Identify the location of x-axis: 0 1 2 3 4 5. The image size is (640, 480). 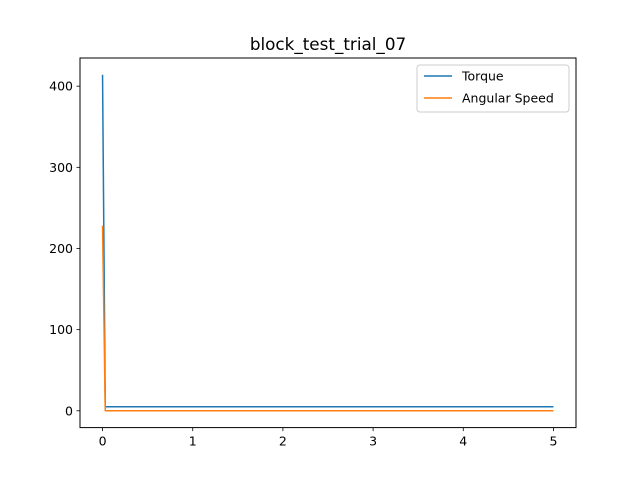
(328, 438).